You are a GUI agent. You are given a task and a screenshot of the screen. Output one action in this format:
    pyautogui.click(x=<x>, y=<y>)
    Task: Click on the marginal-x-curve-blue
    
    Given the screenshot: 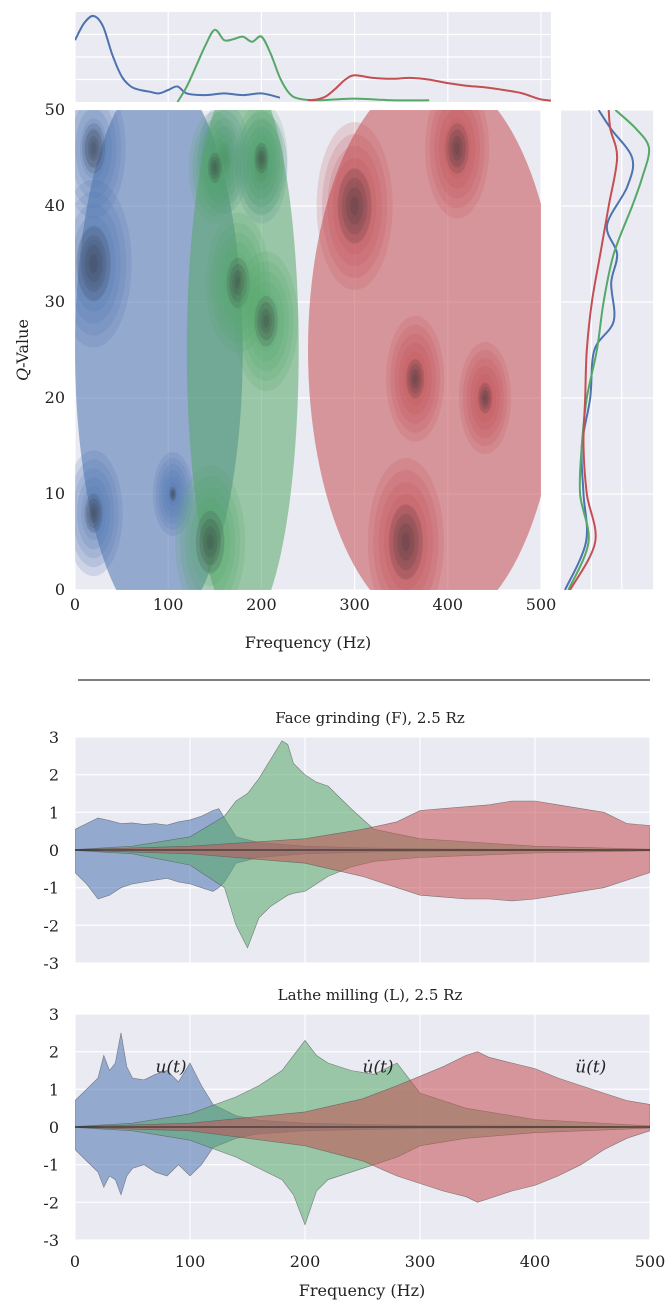 What is the action you would take?
    pyautogui.click(x=178, y=56)
    